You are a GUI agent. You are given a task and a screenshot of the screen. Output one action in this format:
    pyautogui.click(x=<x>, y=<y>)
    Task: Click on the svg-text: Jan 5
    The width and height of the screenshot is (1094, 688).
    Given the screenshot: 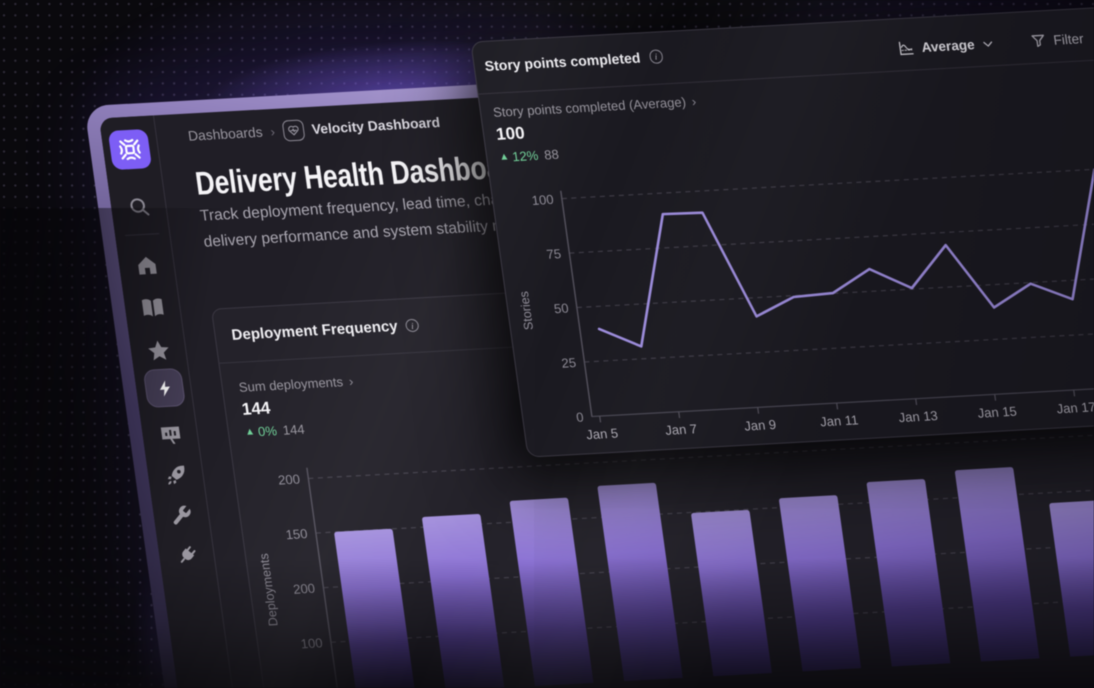 What is the action you would take?
    pyautogui.click(x=602, y=434)
    